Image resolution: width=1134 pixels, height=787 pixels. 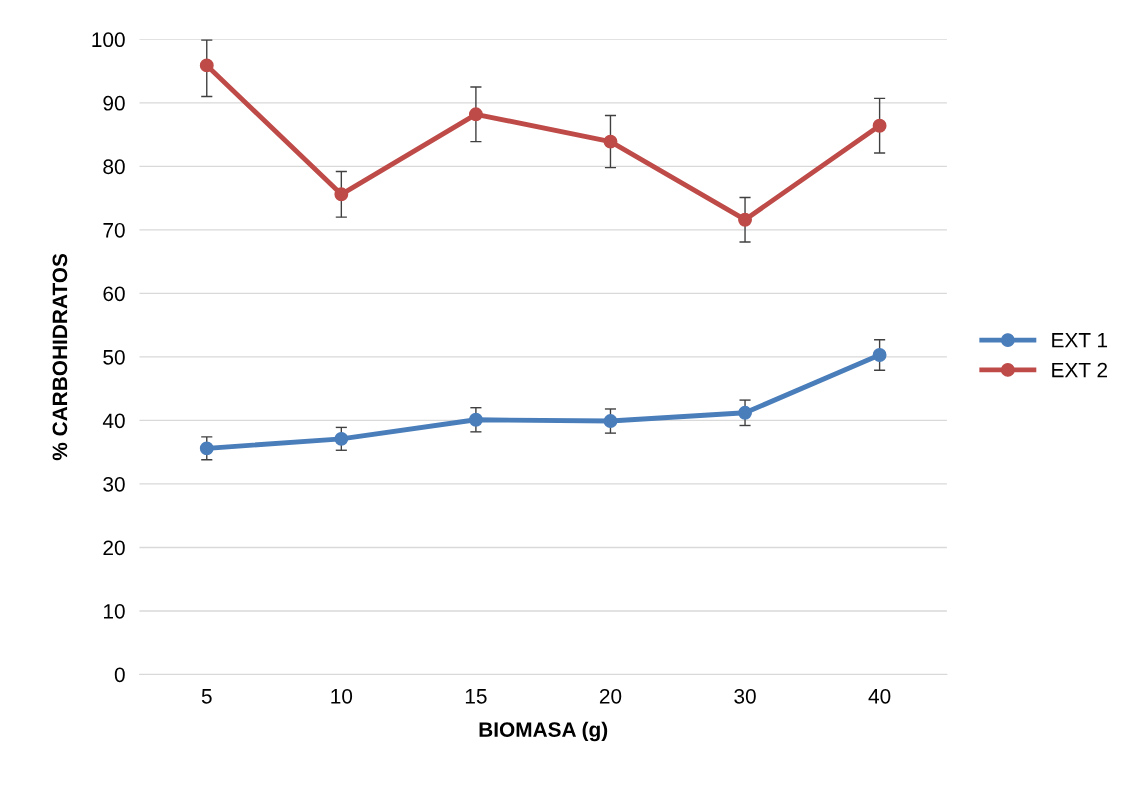 What do you see at coordinates (60, 357) in the screenshot?
I see `y-axis-title: % CARBOHIDRATOS` at bounding box center [60, 357].